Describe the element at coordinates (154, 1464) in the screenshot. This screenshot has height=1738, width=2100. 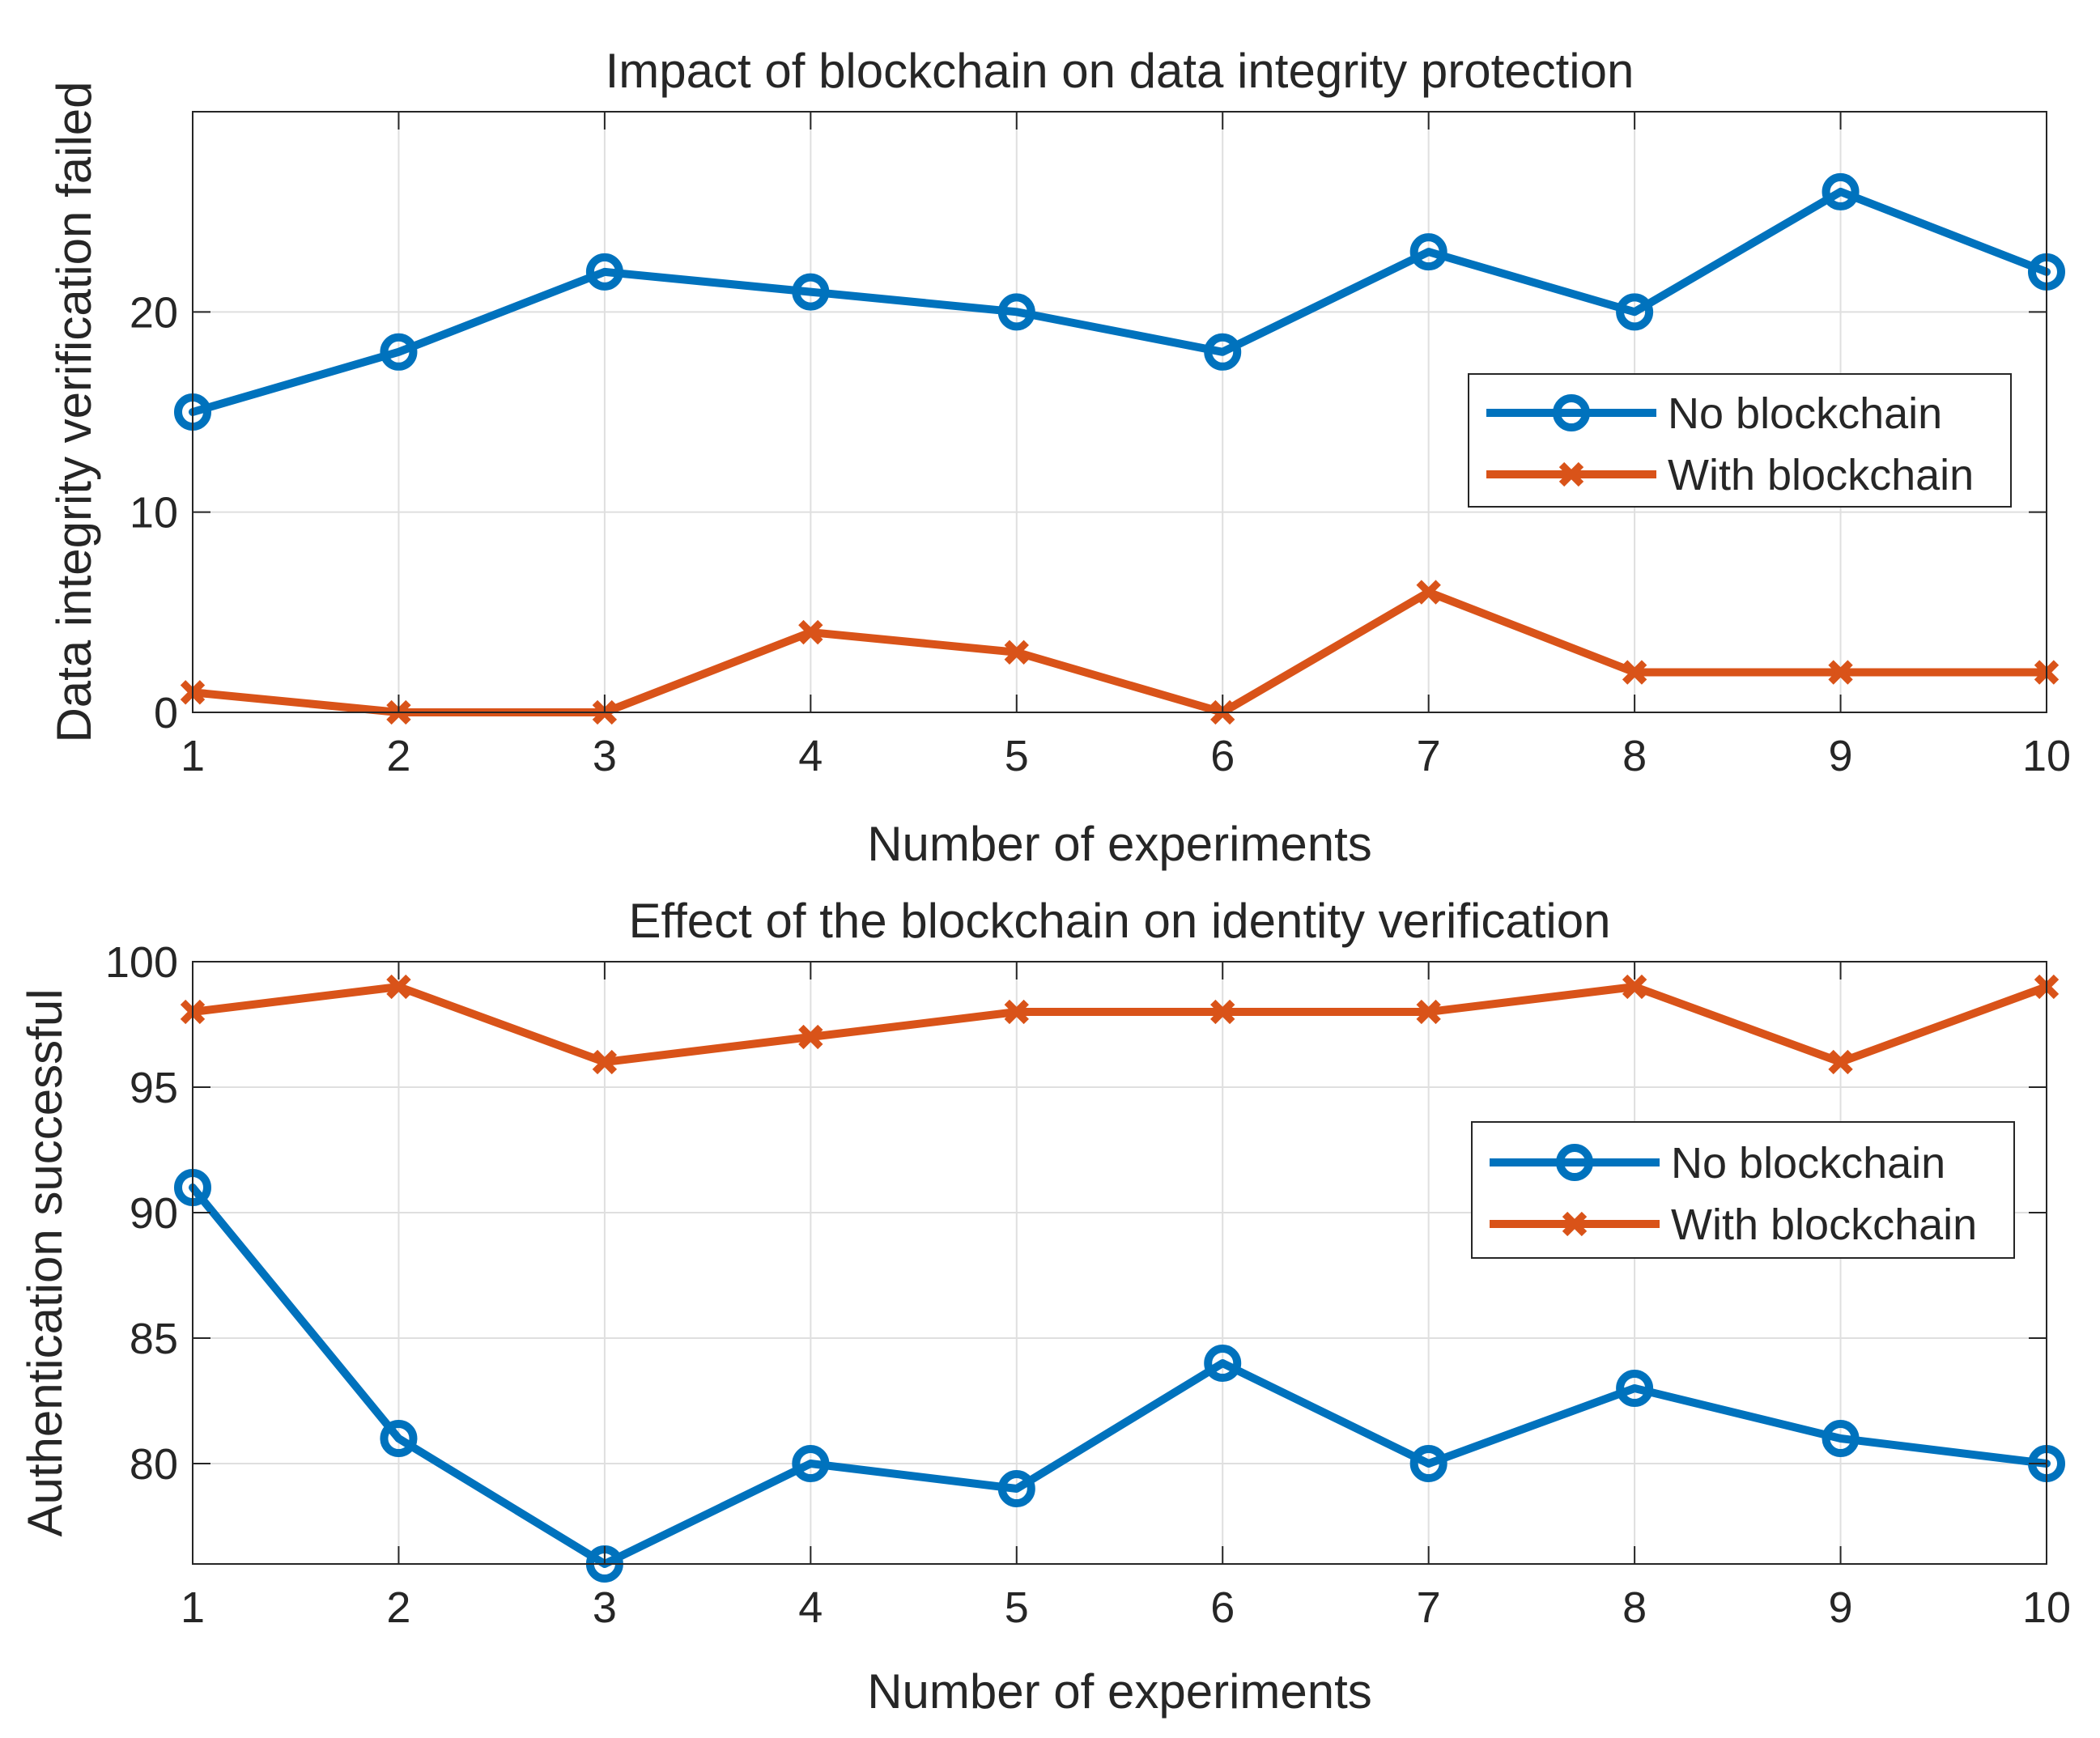
I see `y-tick-label: 80` at that location.